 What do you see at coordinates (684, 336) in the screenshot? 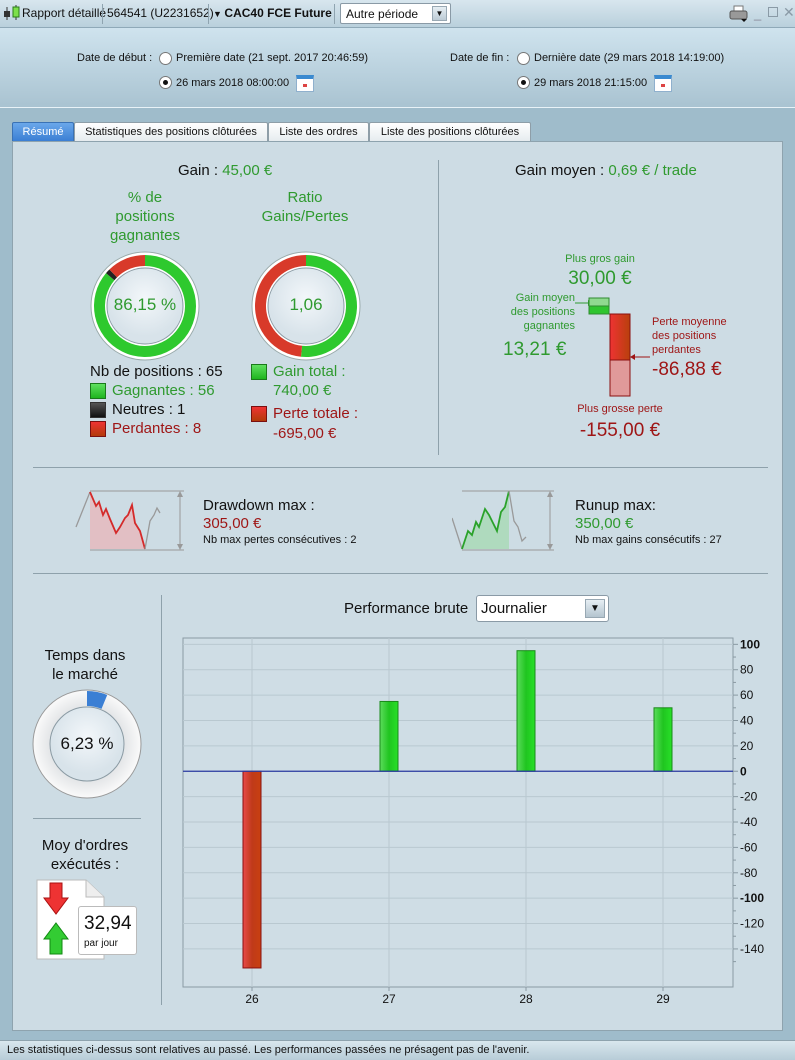
I see `avg-loss-label-line: des positions` at bounding box center [684, 336].